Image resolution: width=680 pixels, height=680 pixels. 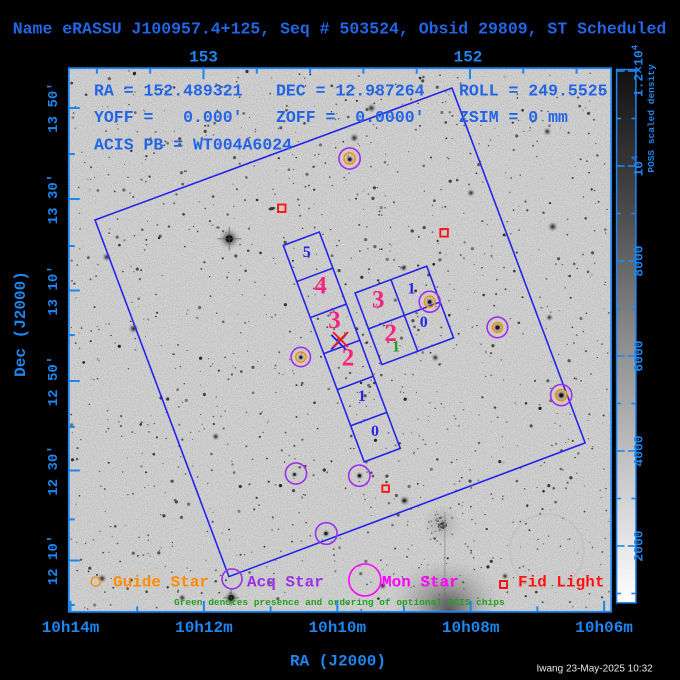 What do you see at coordinates (54, 199) in the screenshot?
I see `svg-text: 13 30'` at bounding box center [54, 199].